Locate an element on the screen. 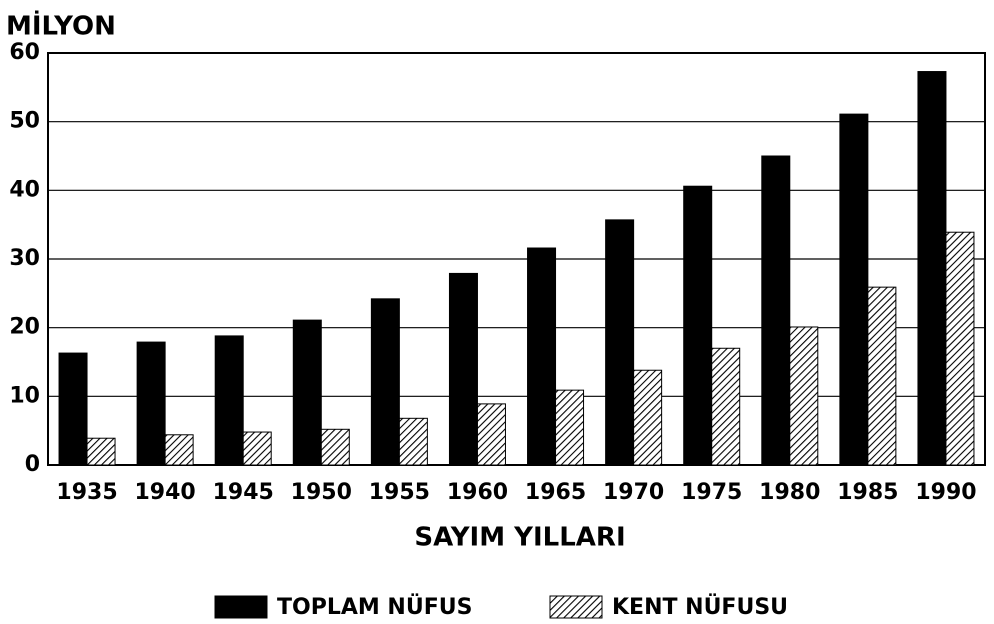  y-tick-label: 20 is located at coordinates (24, 327).